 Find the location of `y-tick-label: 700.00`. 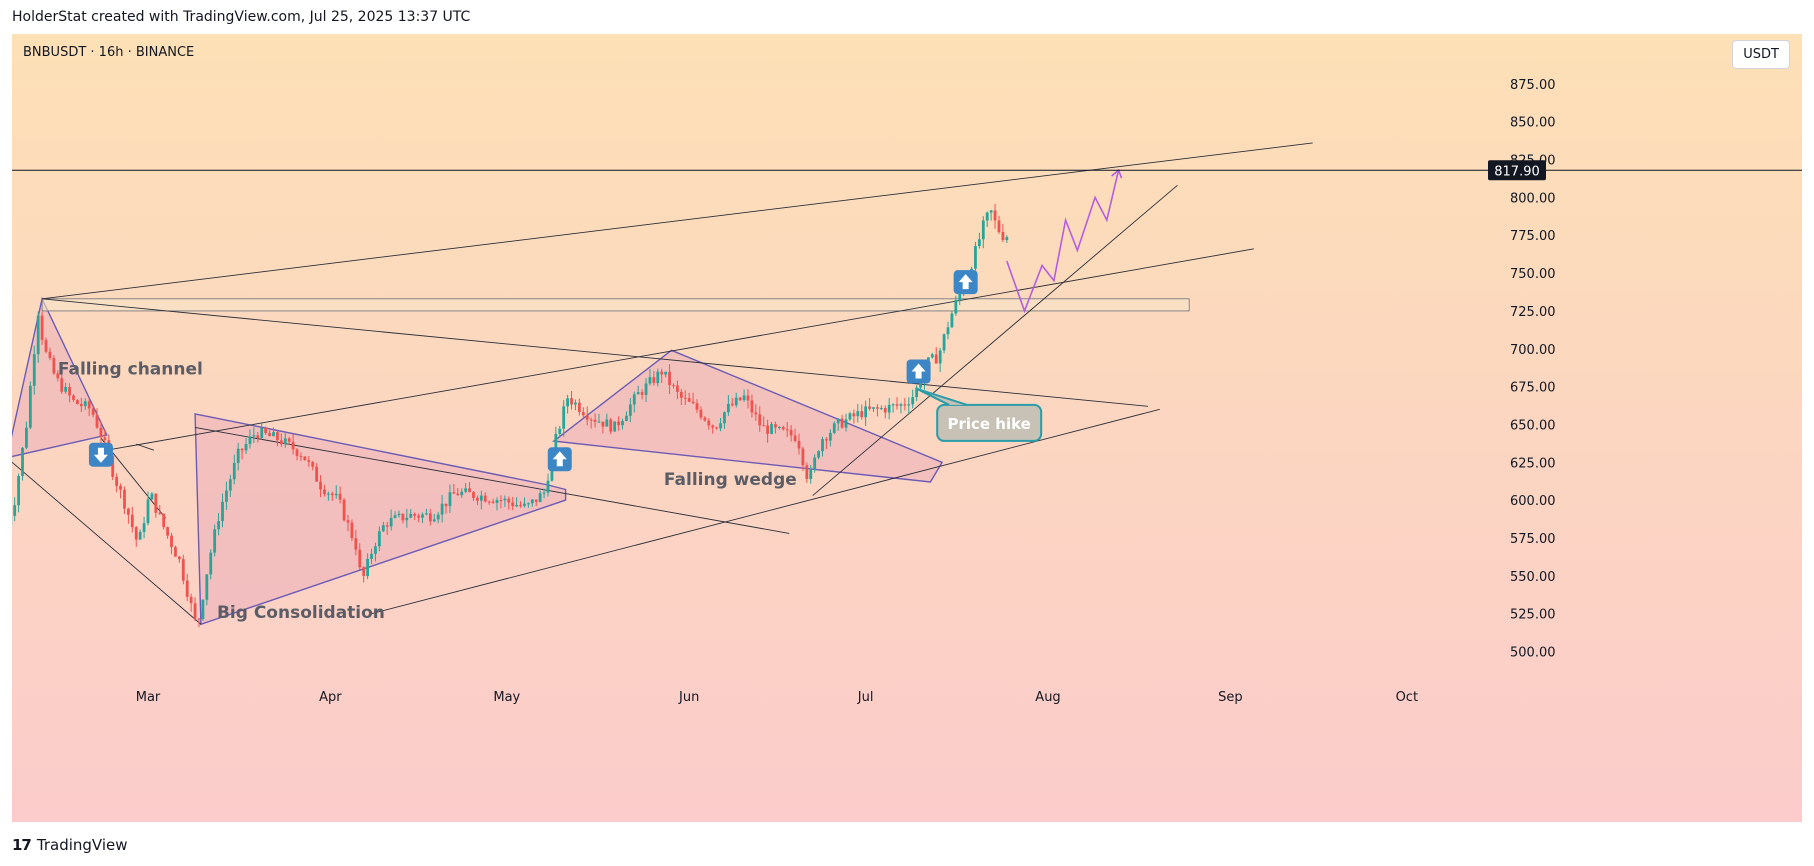

y-tick-label: 700.00 is located at coordinates (1533, 350).